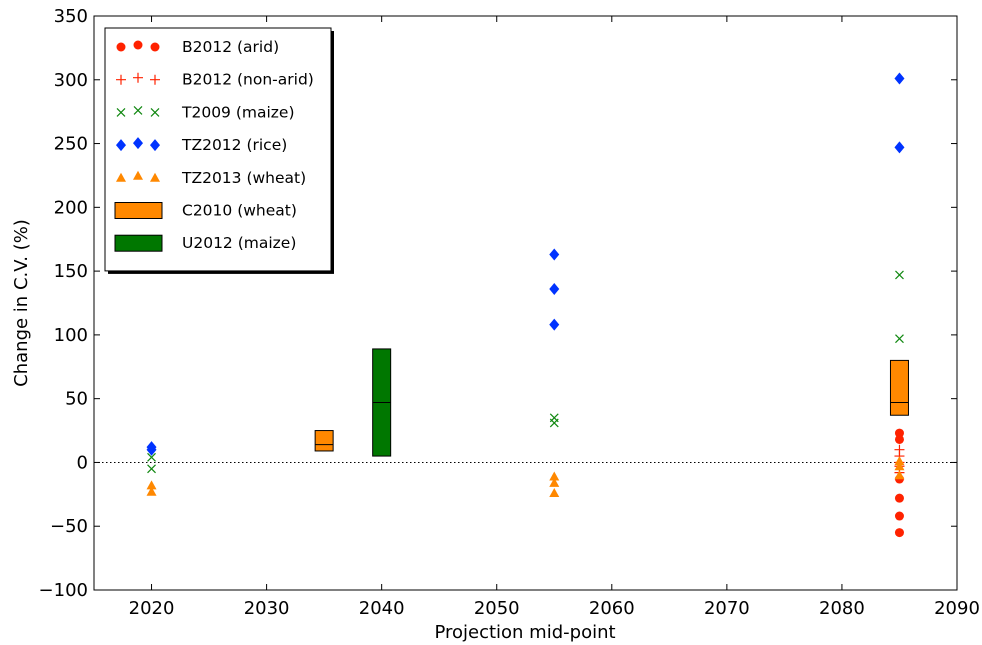 This screenshot has height=645, width=982. What do you see at coordinates (842, 608) in the screenshot?
I see `x-tick-label: 2080` at bounding box center [842, 608].